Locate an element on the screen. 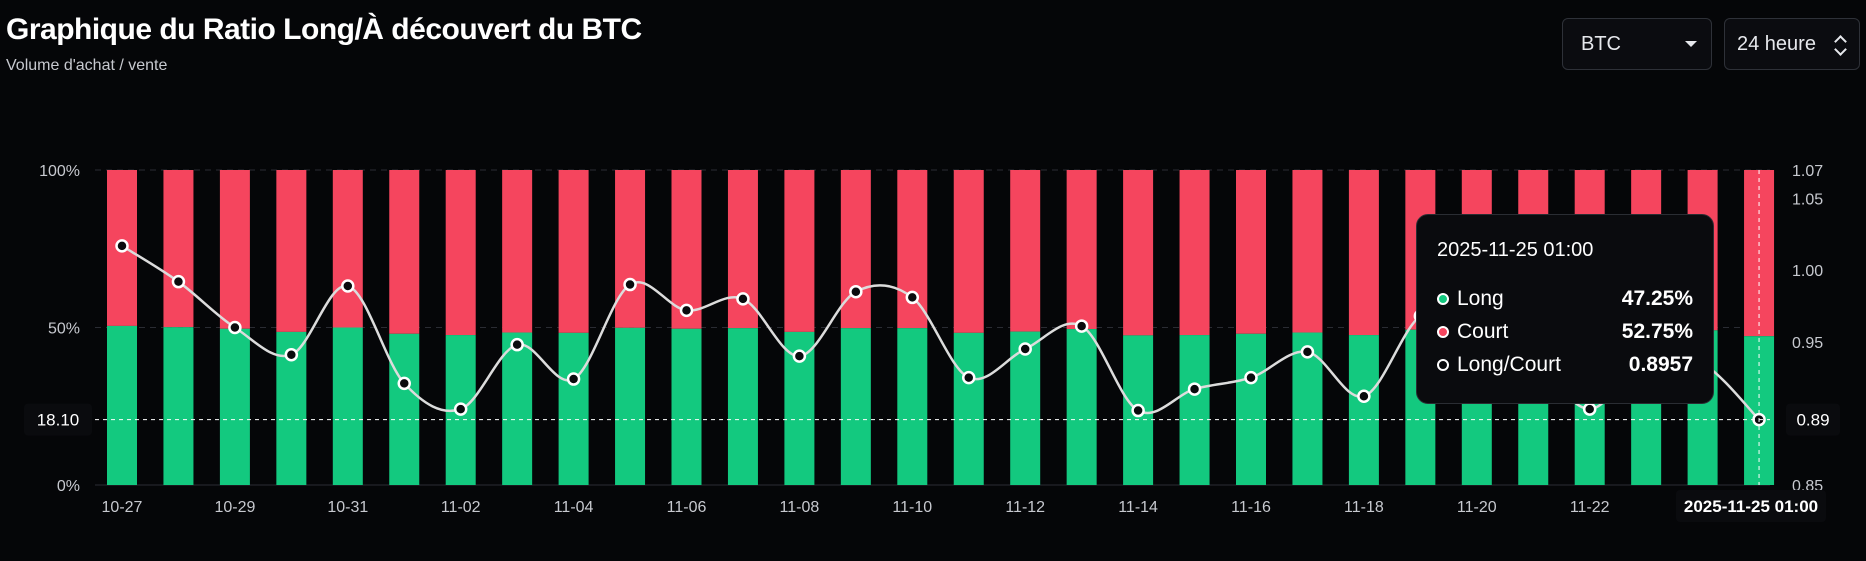  long-dot-icon is located at coordinates (1443, 298).